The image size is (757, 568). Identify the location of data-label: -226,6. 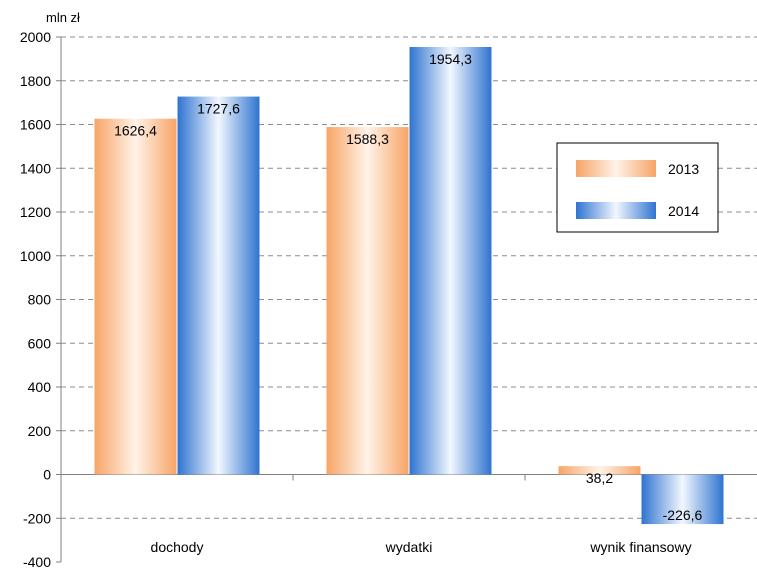
(683, 515).